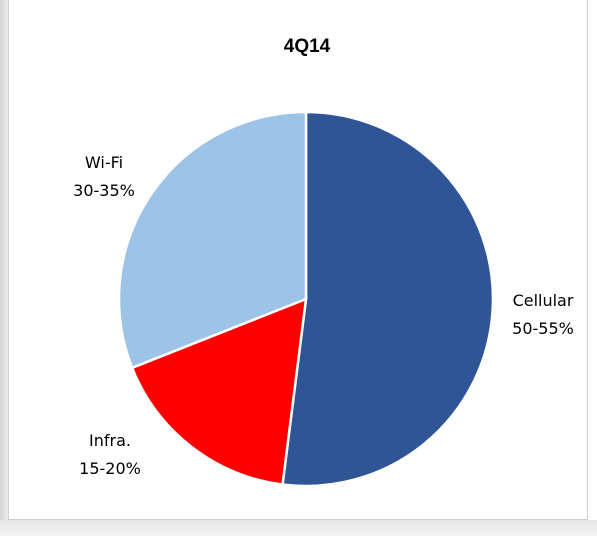 Image resolution: width=597 pixels, height=536 pixels. Describe the element at coordinates (110, 468) in the screenshot. I see `slice-label-range: 15-20%` at that location.